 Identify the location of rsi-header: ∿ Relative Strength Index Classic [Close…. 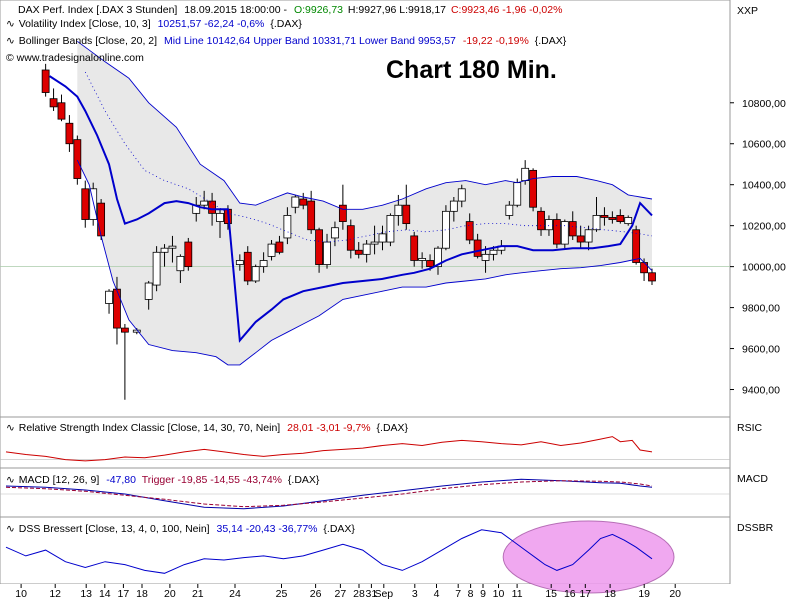
(207, 428).